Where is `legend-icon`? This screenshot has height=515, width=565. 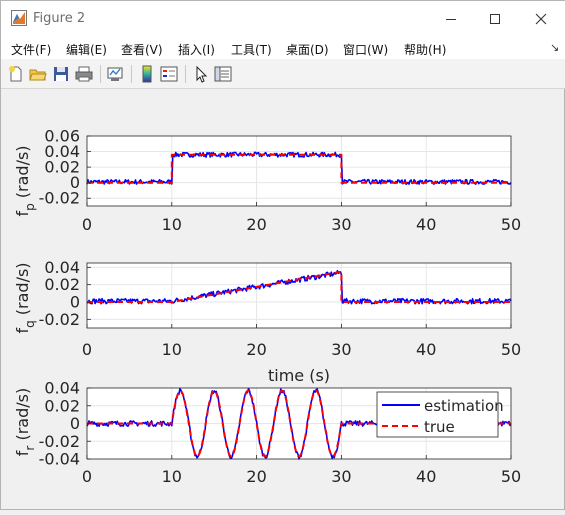 legend-icon is located at coordinates (169, 74).